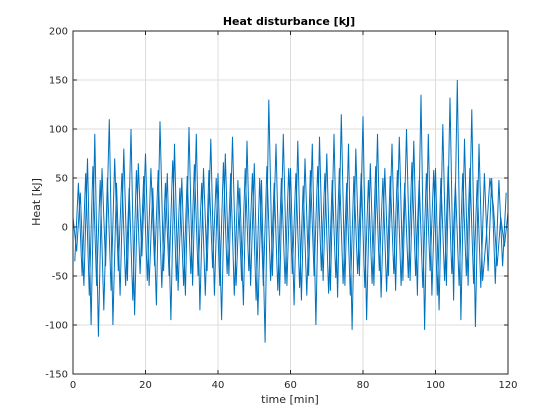  Describe the element at coordinates (73, 385) in the screenshot. I see `x-tick-label: 0` at that location.